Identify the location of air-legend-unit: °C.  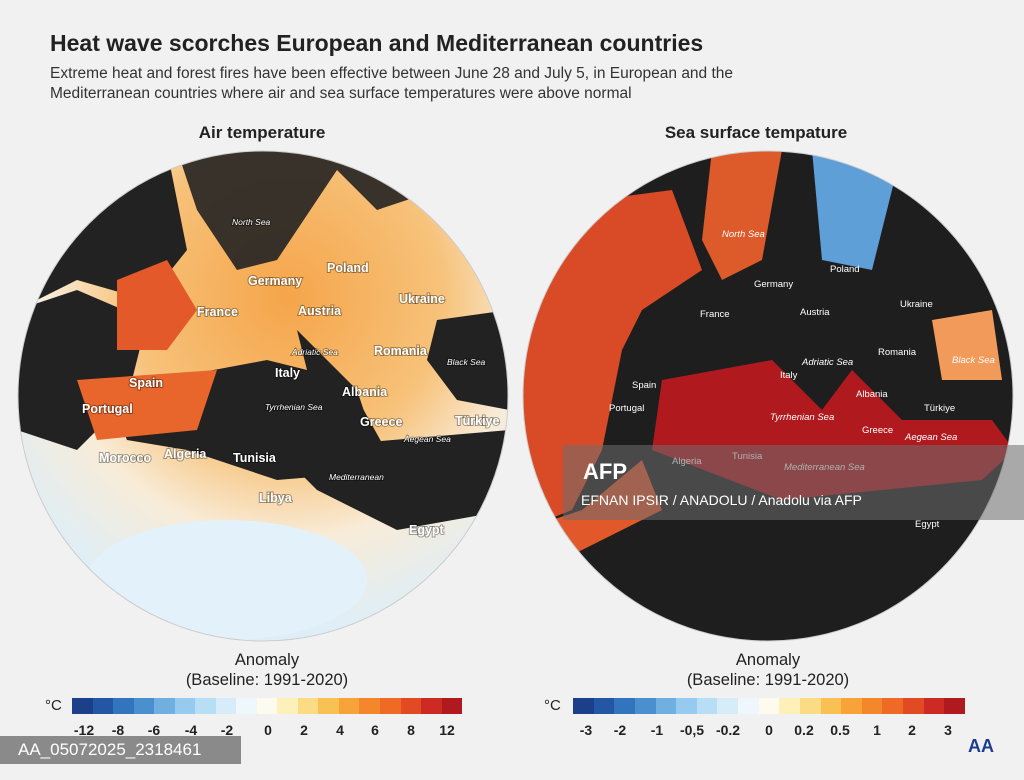
(53, 705).